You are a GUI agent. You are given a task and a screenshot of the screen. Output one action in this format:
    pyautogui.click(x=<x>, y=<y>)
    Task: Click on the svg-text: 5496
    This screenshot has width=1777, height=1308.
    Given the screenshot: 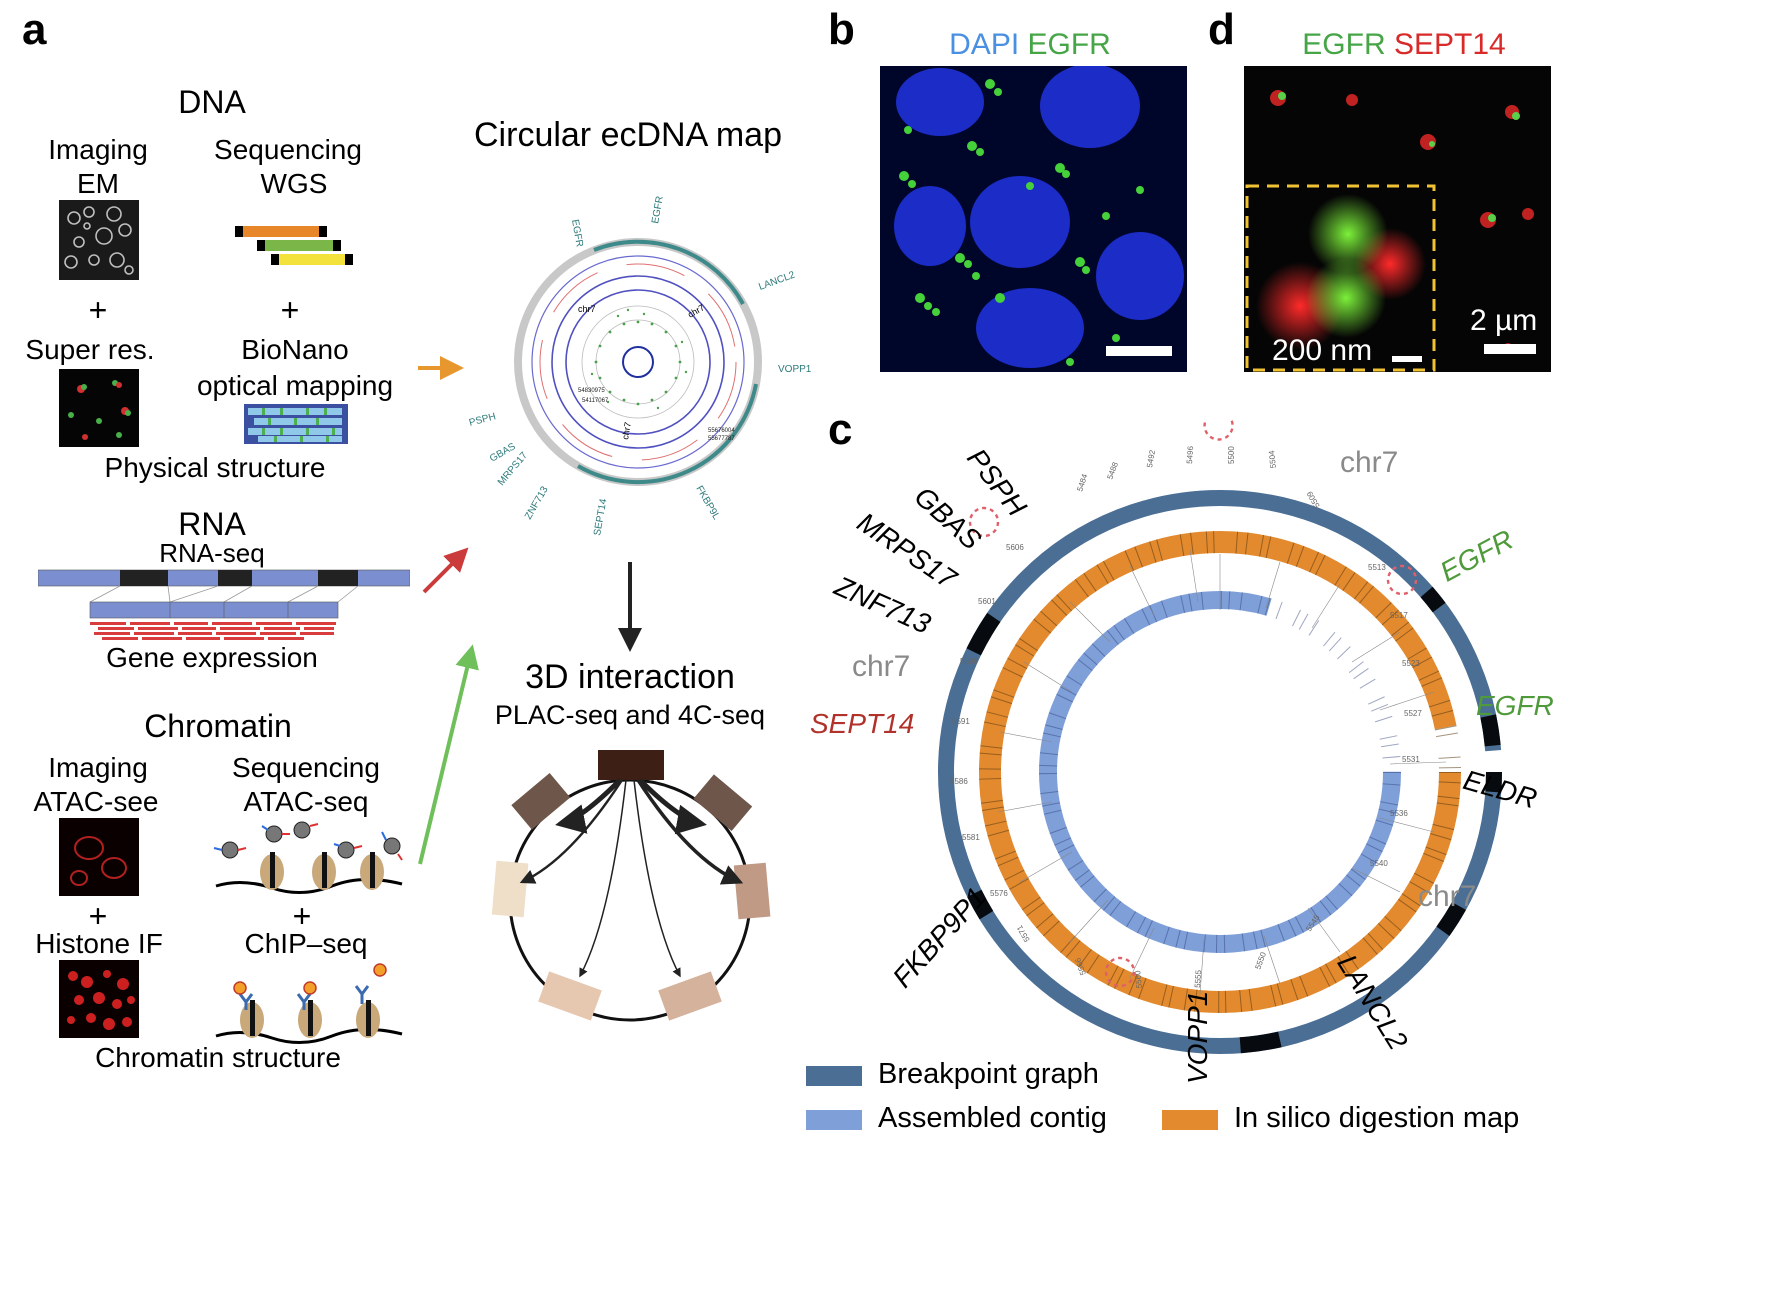 What is the action you would take?
    pyautogui.click(x=1190, y=454)
    